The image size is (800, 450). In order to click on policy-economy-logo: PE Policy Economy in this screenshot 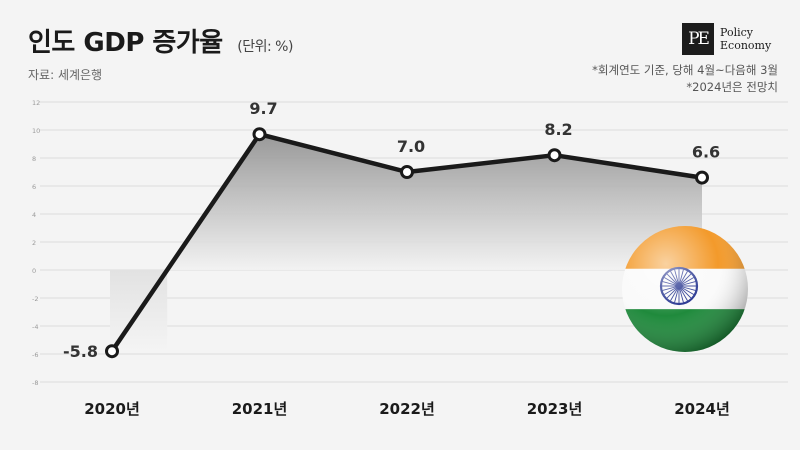, I will do `click(726, 39)`.